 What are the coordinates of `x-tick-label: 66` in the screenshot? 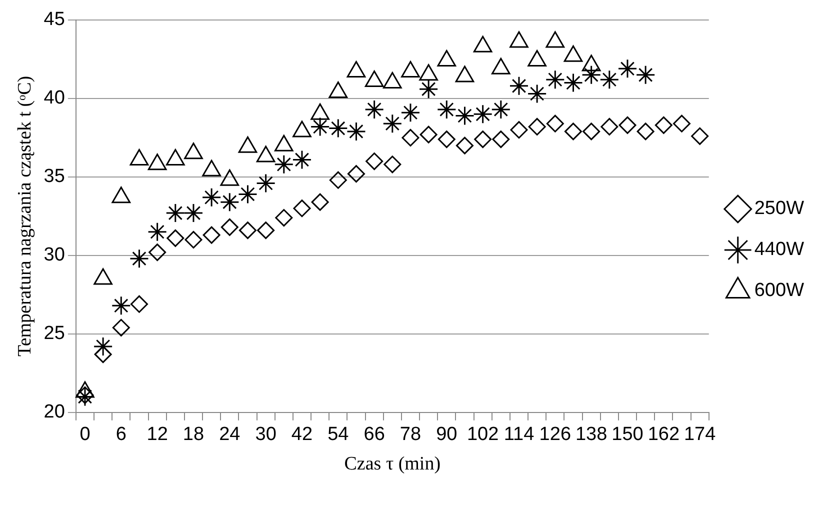 It's located at (374, 435).